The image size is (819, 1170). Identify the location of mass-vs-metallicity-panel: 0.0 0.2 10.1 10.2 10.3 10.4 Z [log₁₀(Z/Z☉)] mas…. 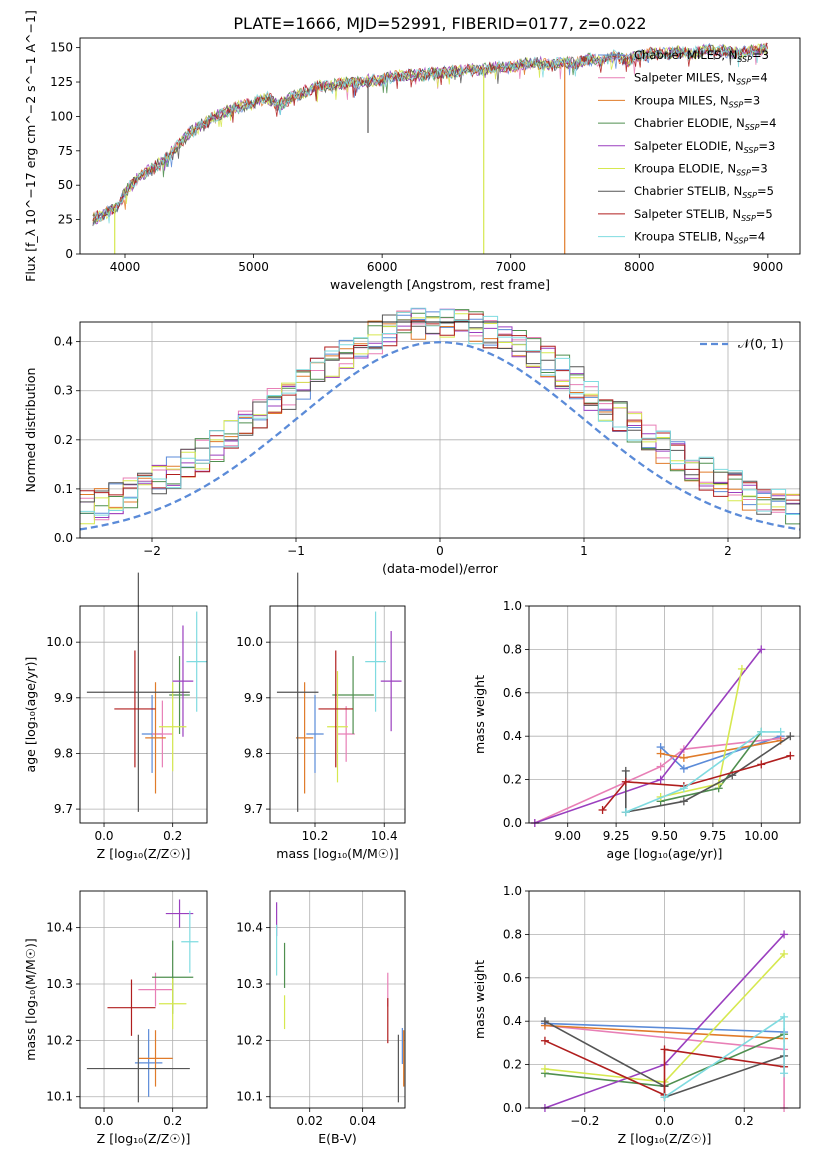
(115, 1018).